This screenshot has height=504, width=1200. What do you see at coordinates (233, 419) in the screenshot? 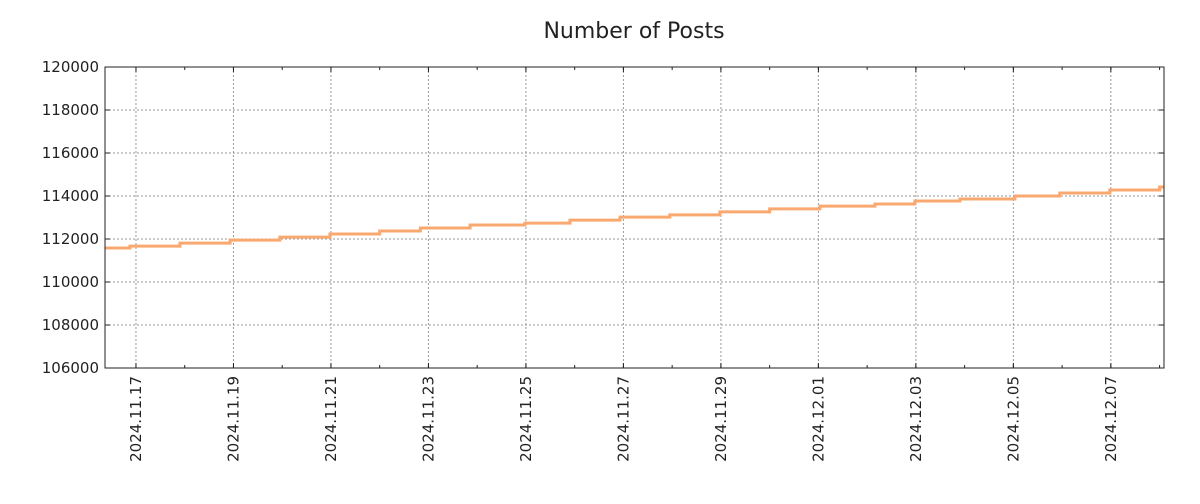
I see `x-tick-label: 2024.11.19` at bounding box center [233, 419].